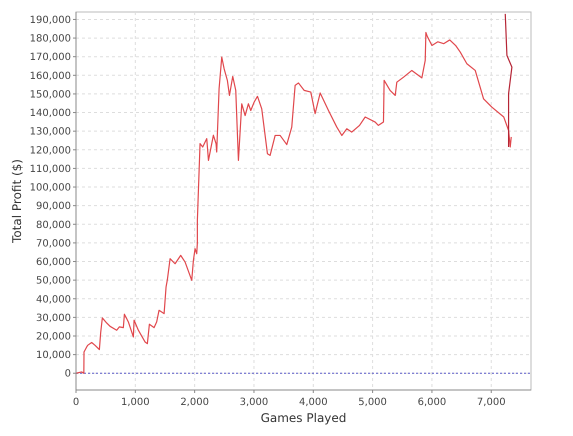 This screenshot has width=573, height=436. What do you see at coordinates (50, 58) in the screenshot?
I see `y-tick-label: 170,000` at bounding box center [50, 58].